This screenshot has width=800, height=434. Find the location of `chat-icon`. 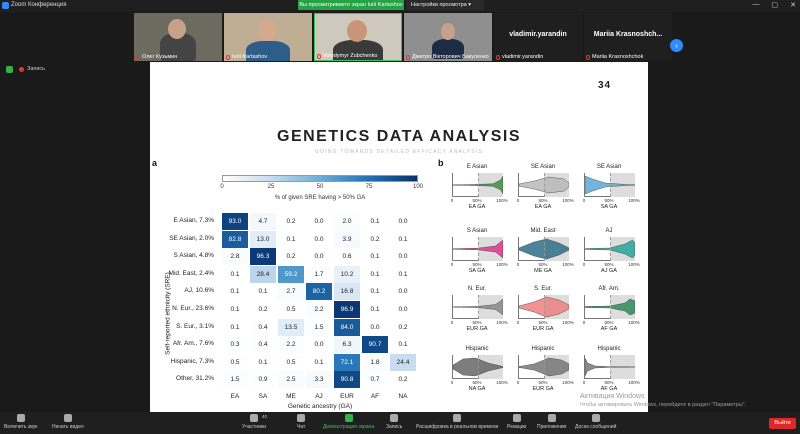

chat-icon is located at coordinates (301, 418).